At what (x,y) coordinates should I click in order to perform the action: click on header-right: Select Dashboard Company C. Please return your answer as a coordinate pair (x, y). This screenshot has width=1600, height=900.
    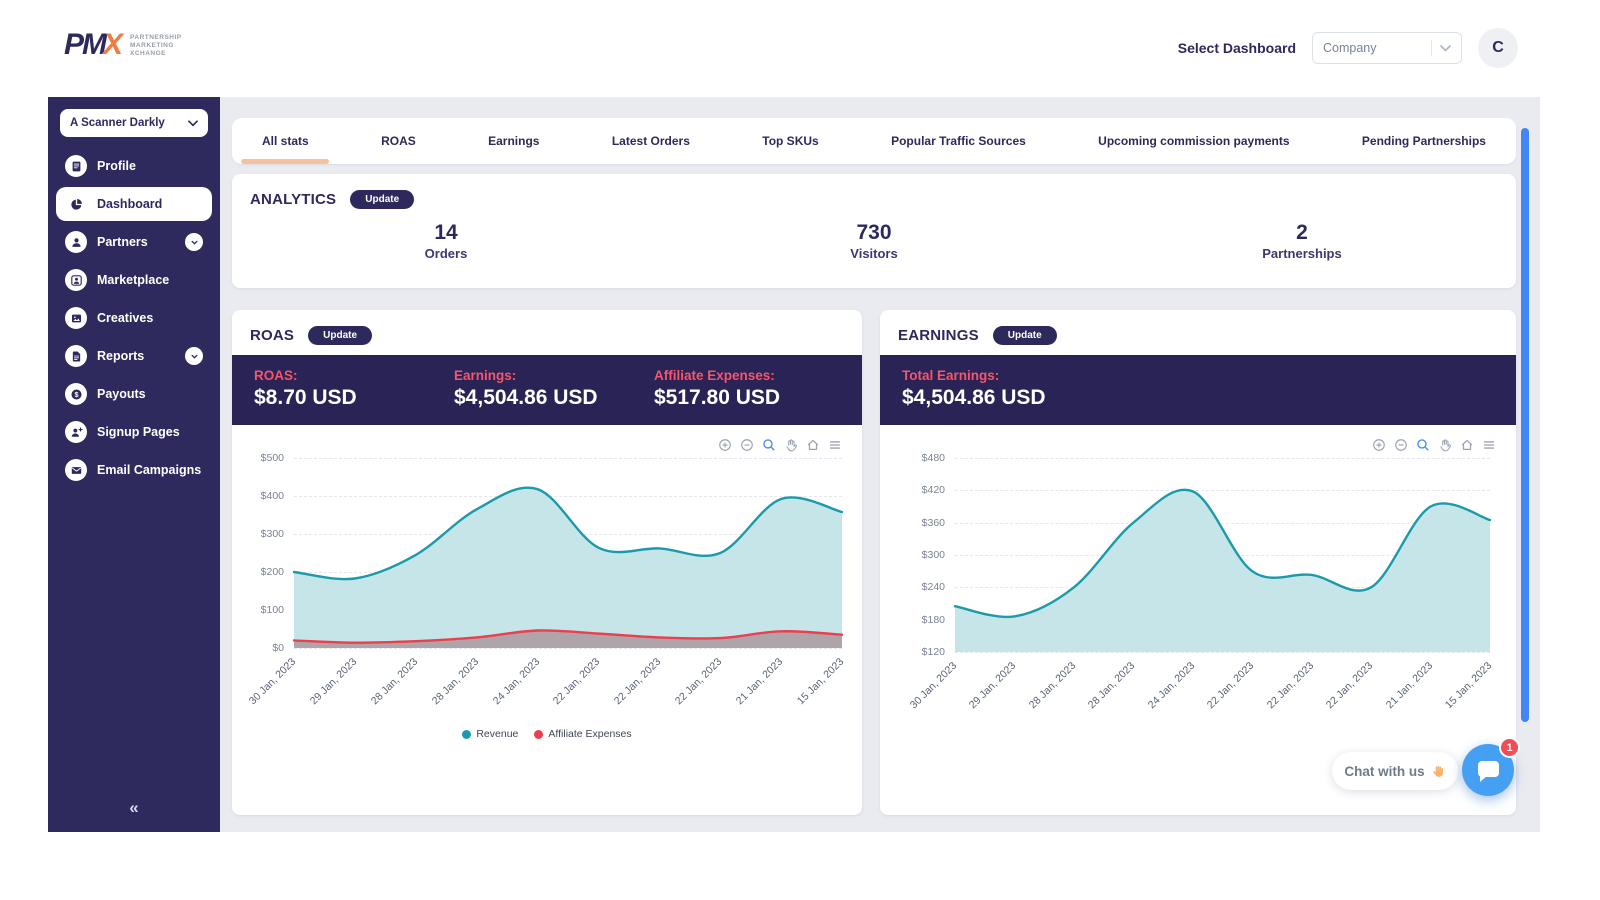
    Looking at the image, I should click on (1348, 48).